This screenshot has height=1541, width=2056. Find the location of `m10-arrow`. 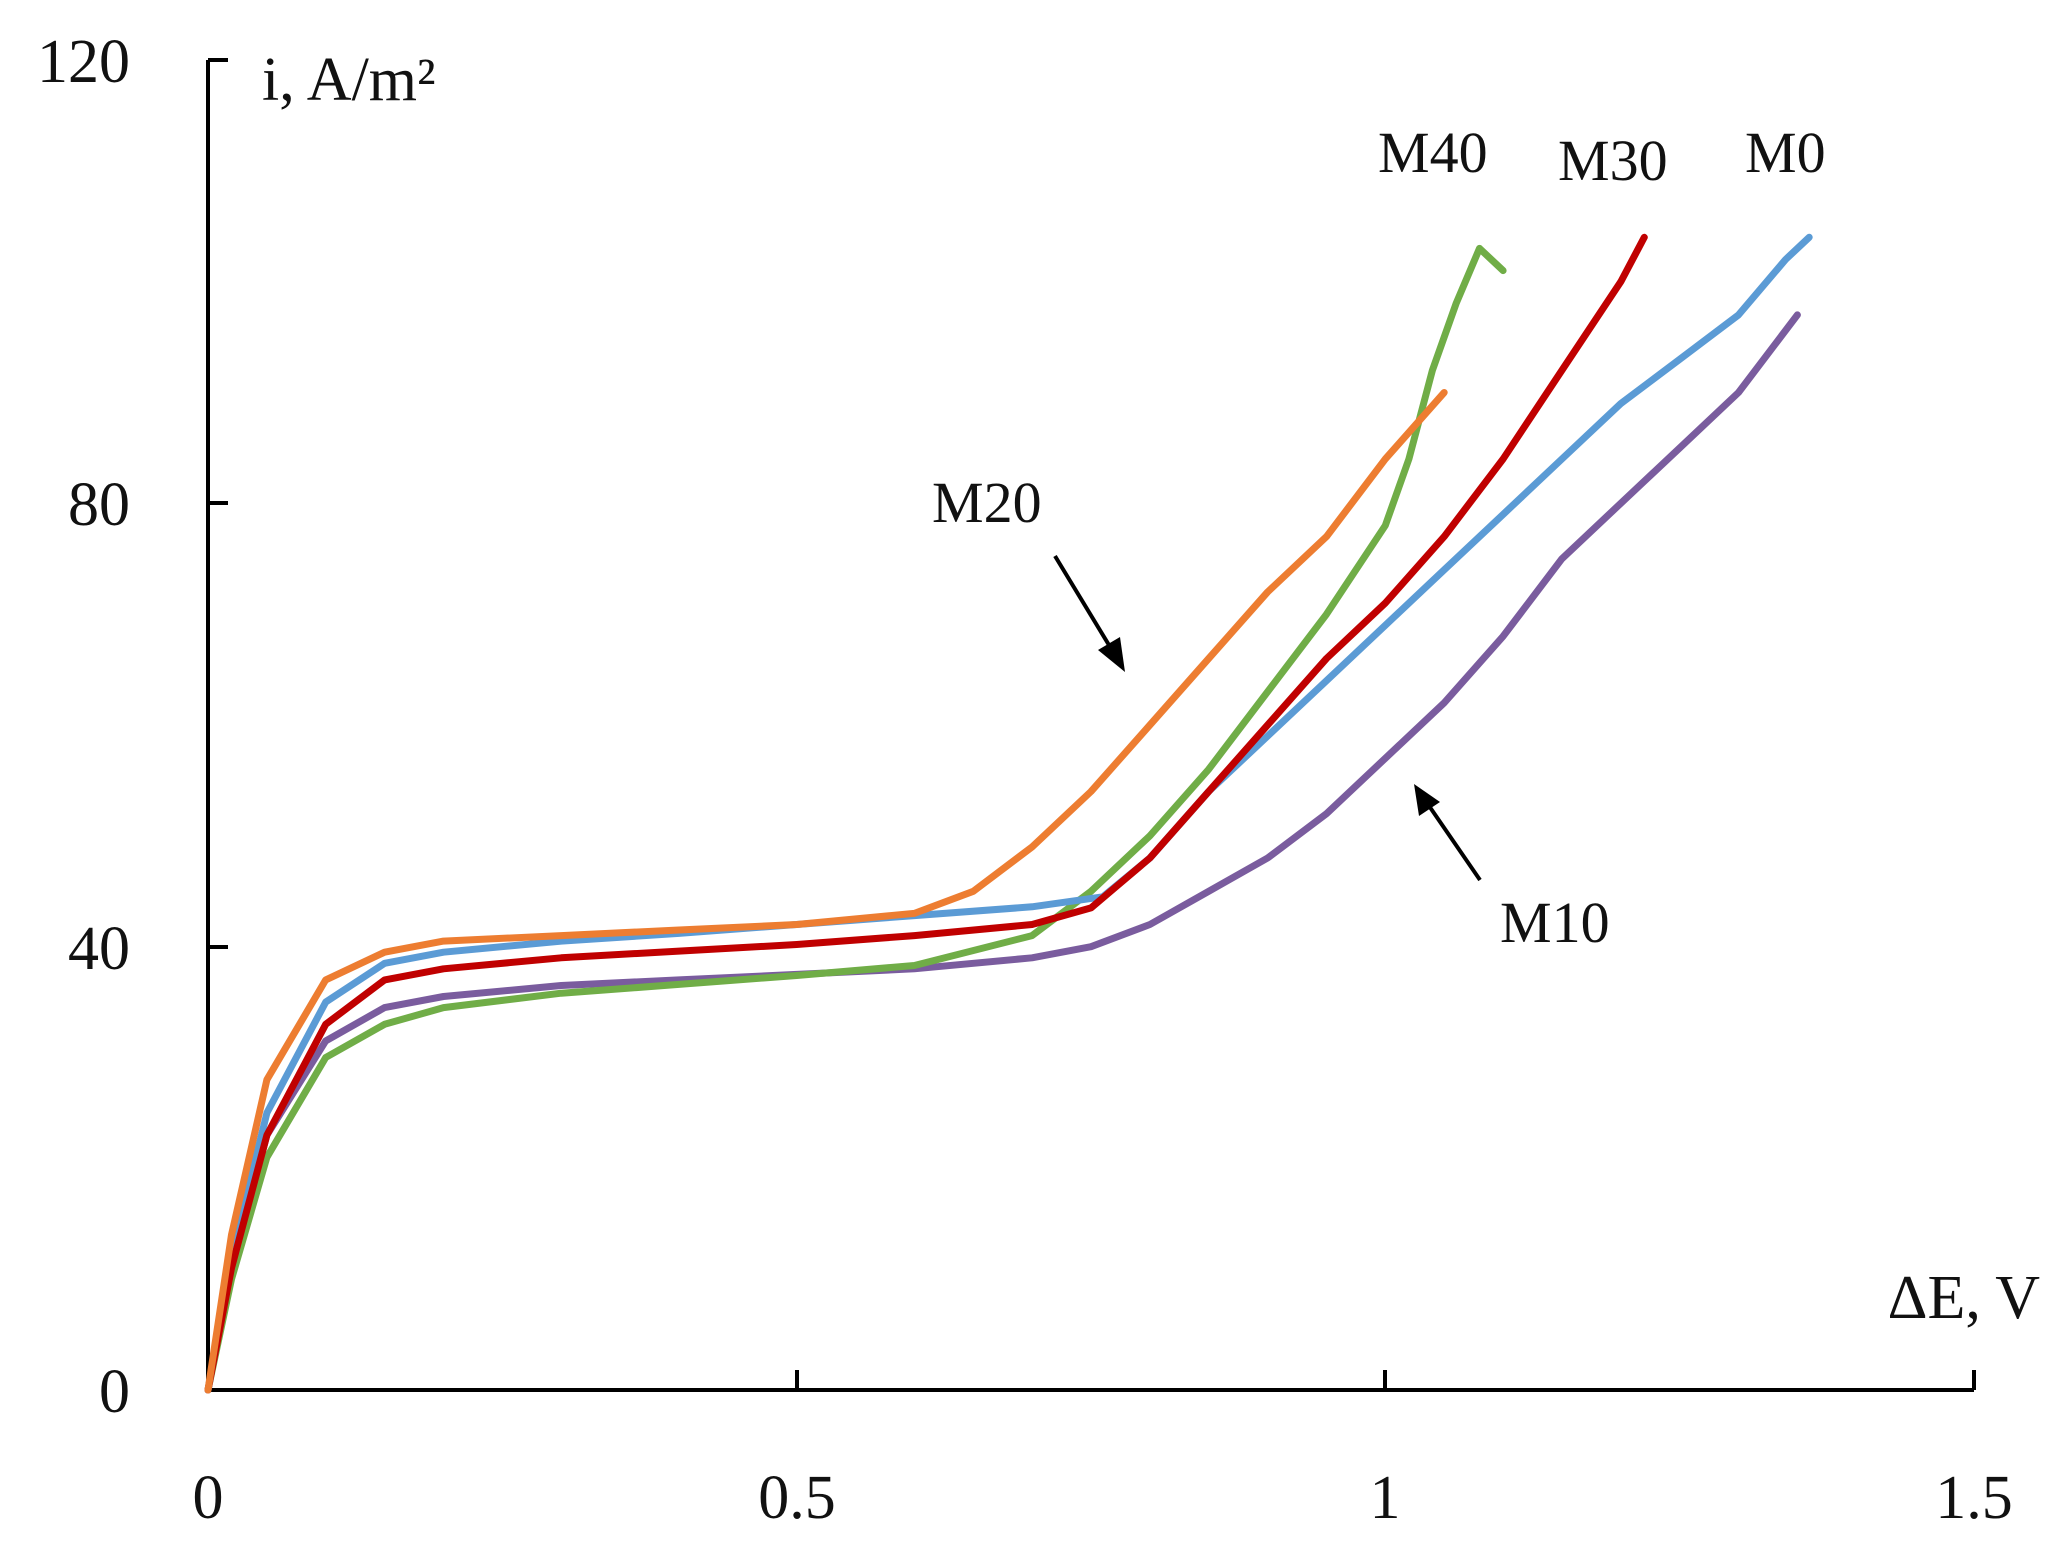

m10-arrow is located at coordinates (1452, 840).